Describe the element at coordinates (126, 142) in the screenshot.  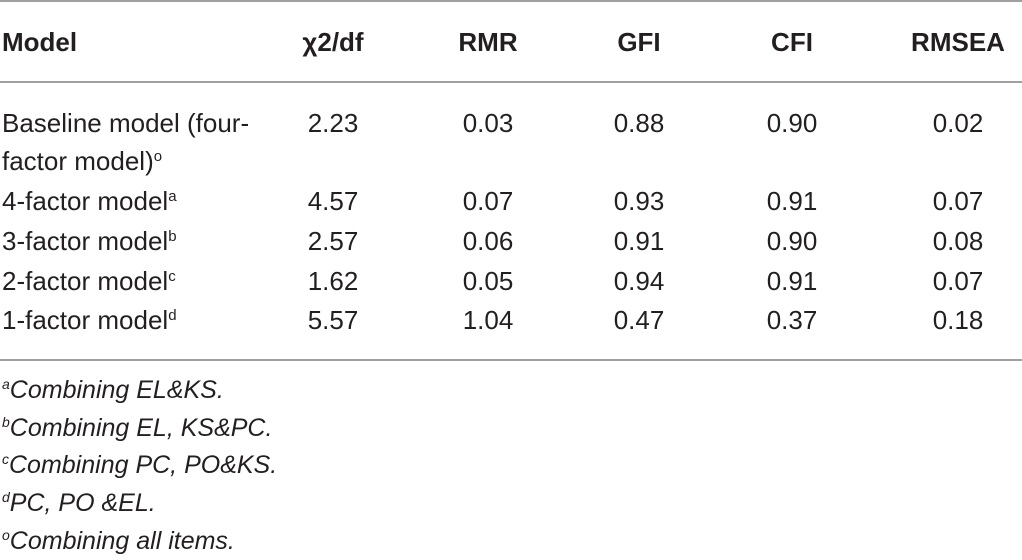
I see `model-name: Baseline model (four-factor model)` at that location.